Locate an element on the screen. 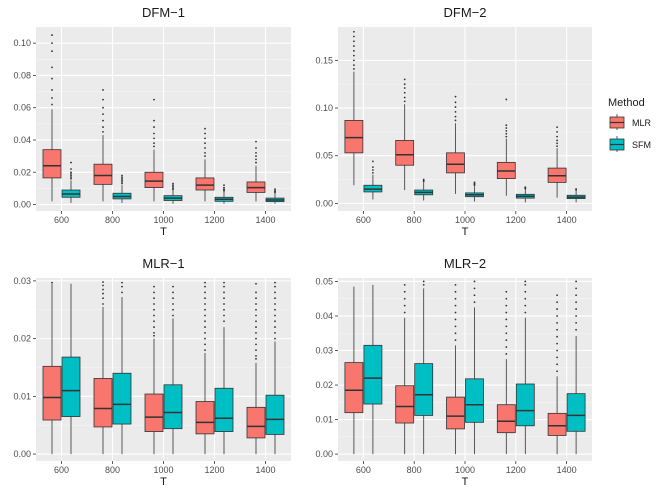  panel-4-xtick-label: 1200 is located at coordinates (516, 470).